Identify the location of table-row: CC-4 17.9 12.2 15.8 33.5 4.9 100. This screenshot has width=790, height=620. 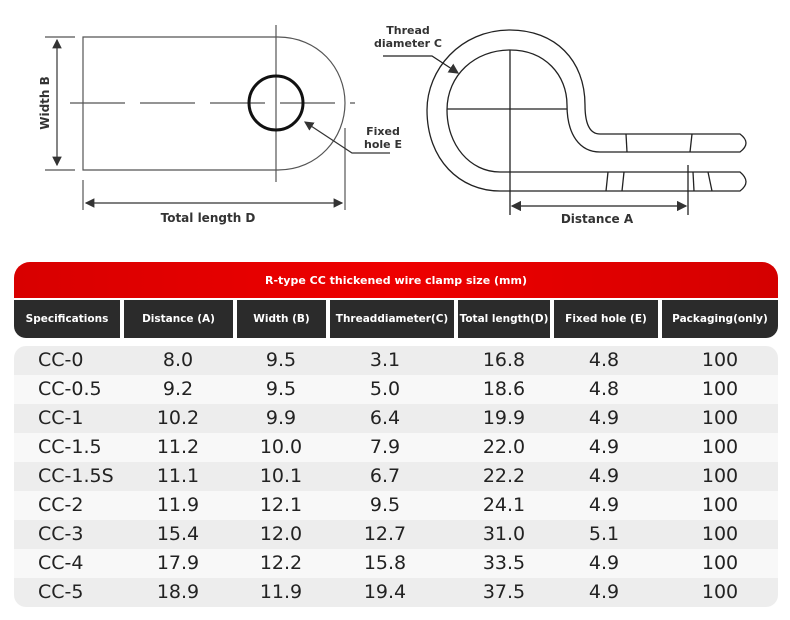
(396, 563).